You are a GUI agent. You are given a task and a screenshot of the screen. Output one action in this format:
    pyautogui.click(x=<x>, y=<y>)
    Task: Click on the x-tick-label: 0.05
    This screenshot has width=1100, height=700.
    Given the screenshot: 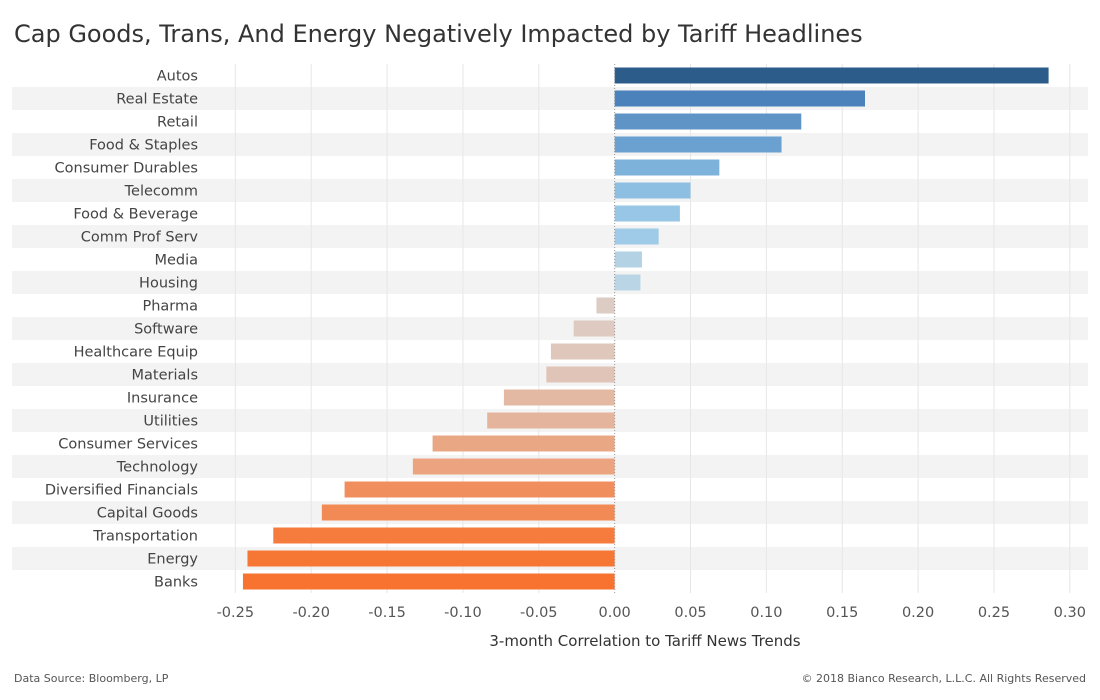 What is the action you would take?
    pyautogui.click(x=690, y=613)
    